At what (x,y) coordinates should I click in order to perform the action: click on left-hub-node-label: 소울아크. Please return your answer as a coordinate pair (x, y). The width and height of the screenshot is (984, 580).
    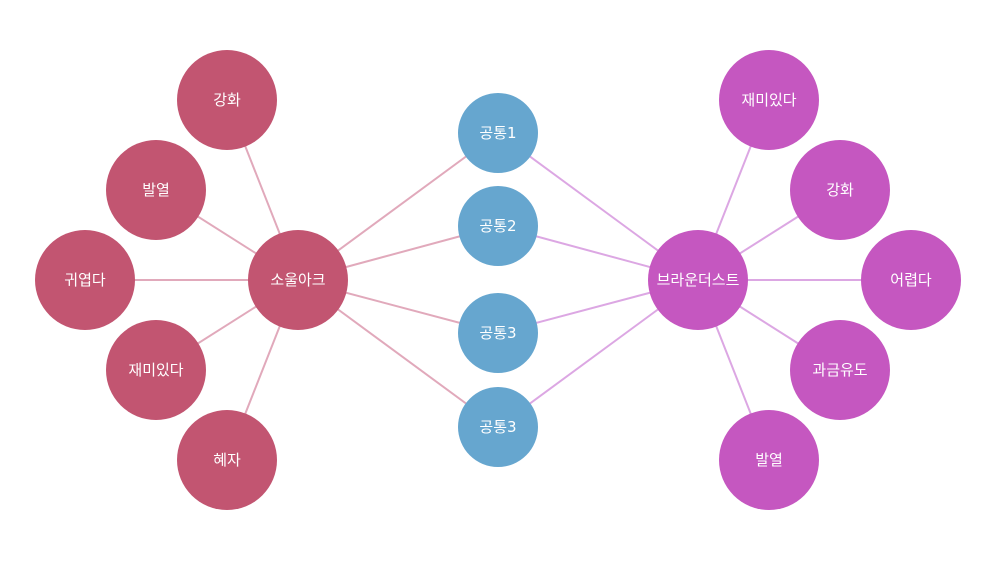
    Looking at the image, I should click on (297, 280).